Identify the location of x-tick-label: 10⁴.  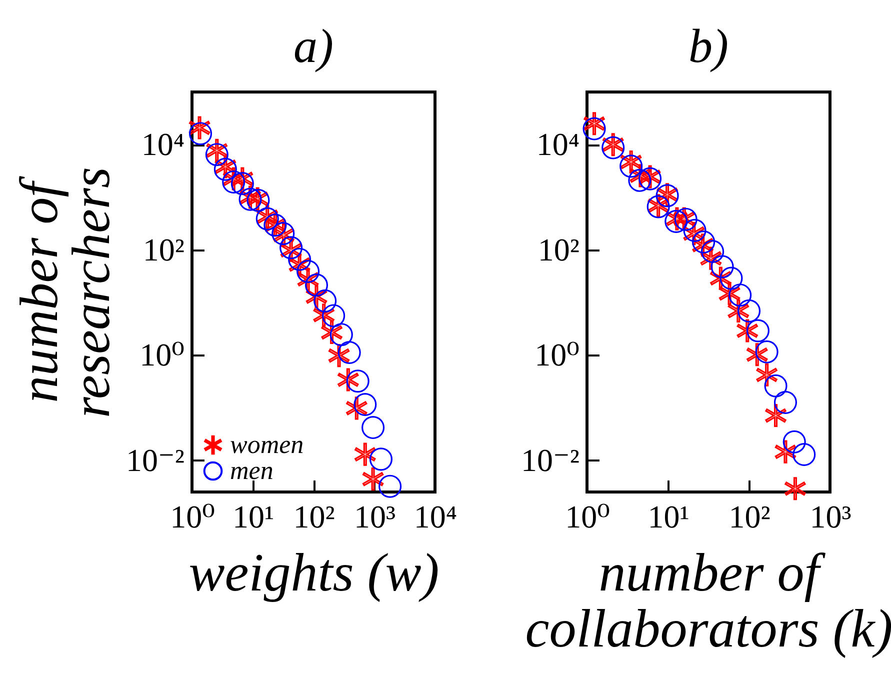
(436, 516).